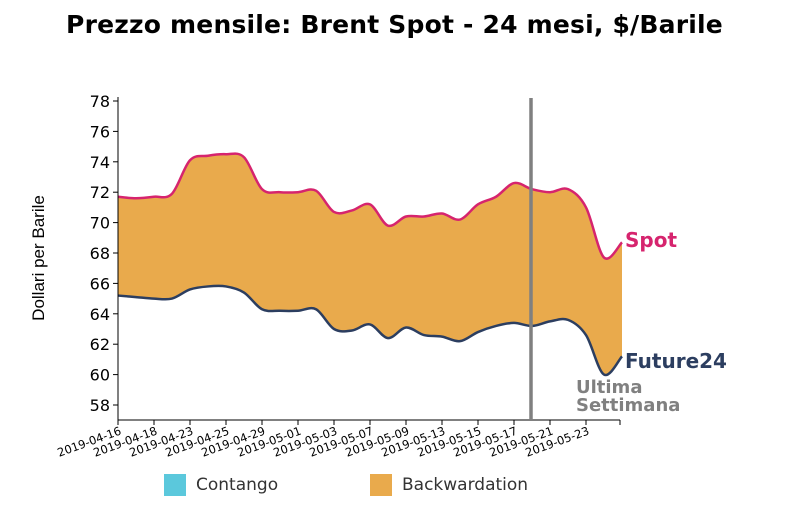 This screenshot has height=509, width=789. Describe the element at coordinates (38, 258) in the screenshot. I see `y-axis-label: Dollari per Barile` at that location.